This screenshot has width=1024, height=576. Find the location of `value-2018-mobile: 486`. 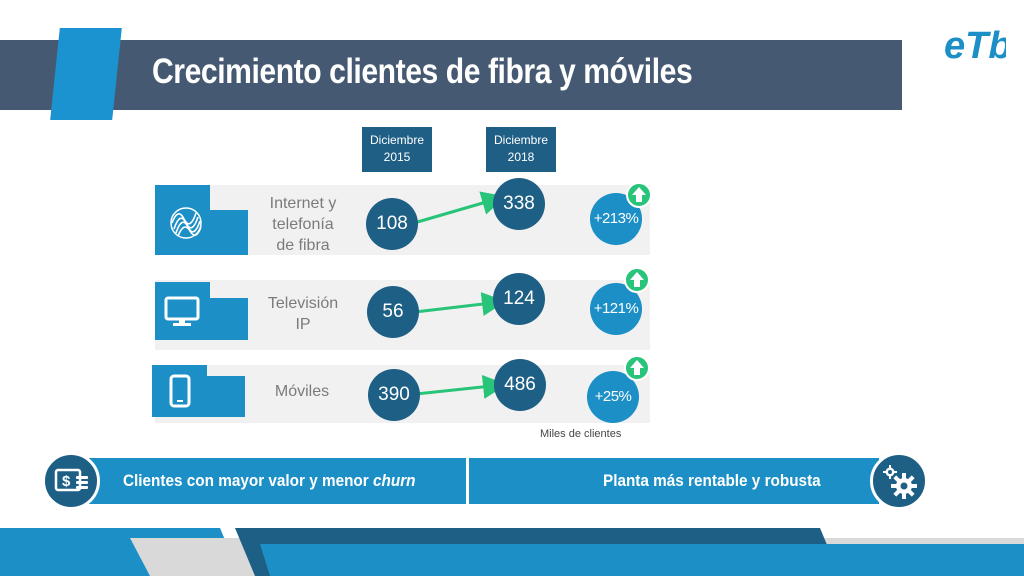

value-2018-mobile: 486 is located at coordinates (520, 385).